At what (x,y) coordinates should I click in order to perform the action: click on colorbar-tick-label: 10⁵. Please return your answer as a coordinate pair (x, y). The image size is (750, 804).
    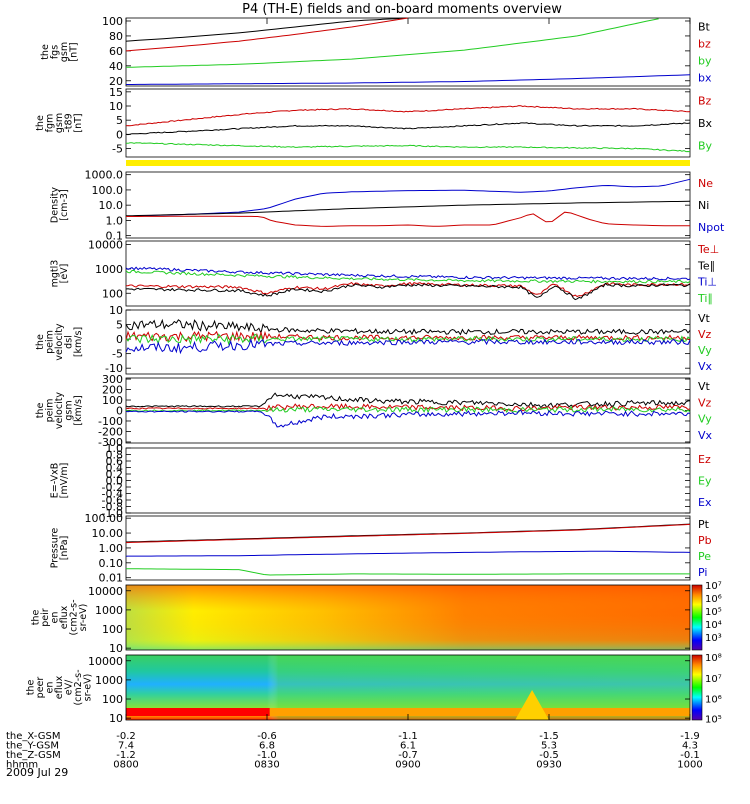
    Looking at the image, I should click on (713, 720).